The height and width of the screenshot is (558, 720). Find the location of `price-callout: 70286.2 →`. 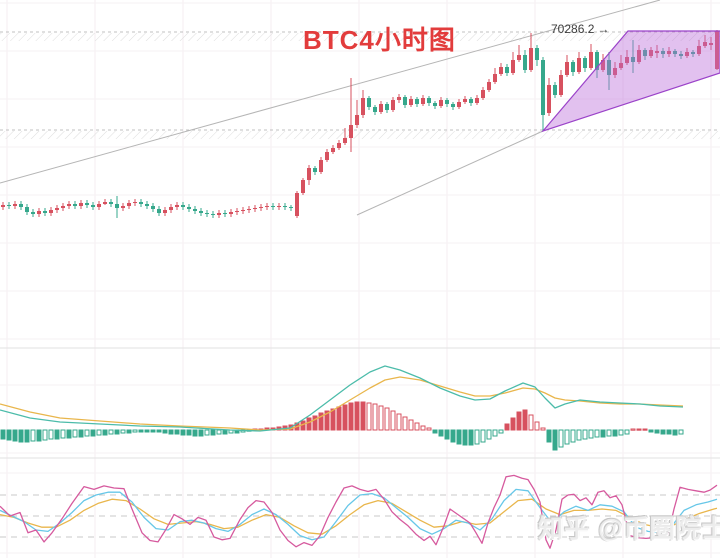

price-callout: 70286.2 → is located at coordinates (580, 29).